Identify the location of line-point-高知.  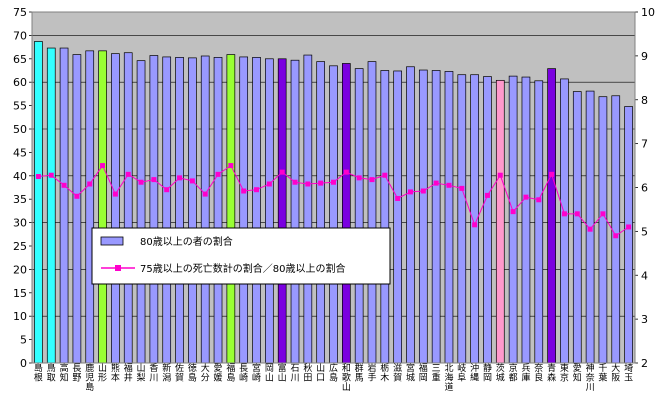
(64, 185).